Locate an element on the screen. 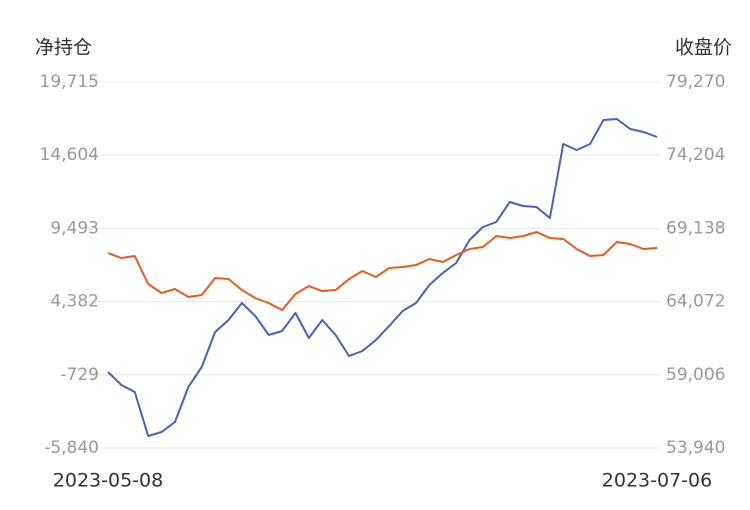  y-tick-label: -5,840 is located at coordinates (71, 448).